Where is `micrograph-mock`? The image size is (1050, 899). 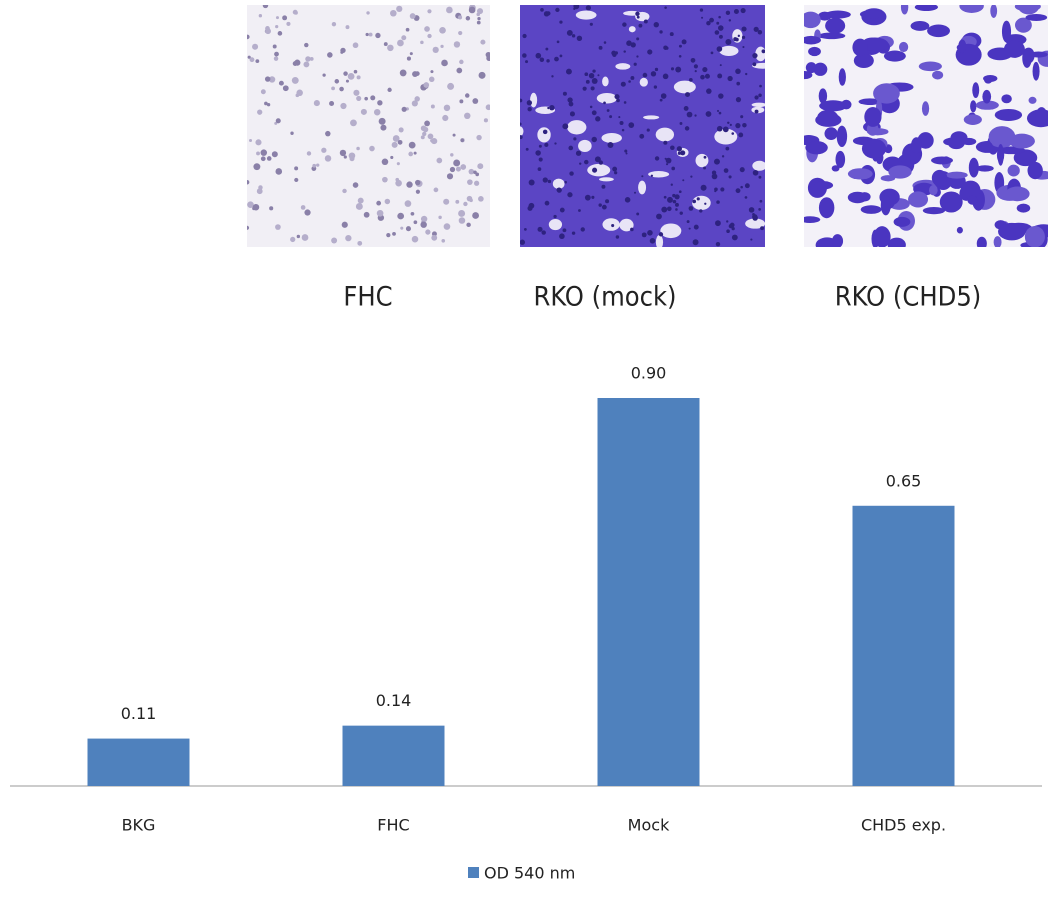 micrograph-mock is located at coordinates (642, 126).